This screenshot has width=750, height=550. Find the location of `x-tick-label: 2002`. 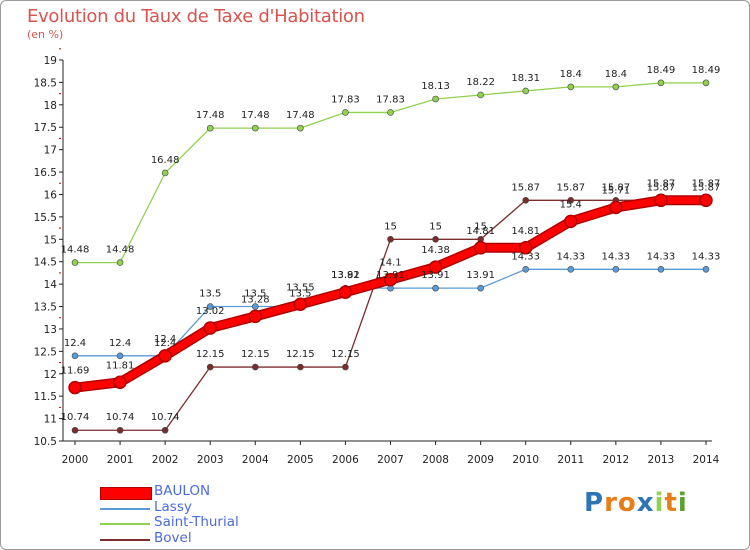

x-tick-label: 2002 is located at coordinates (165, 460).